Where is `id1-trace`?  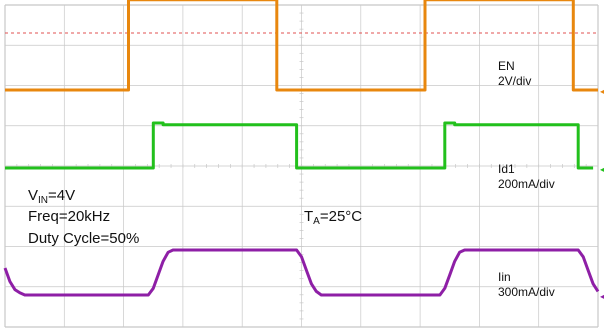 id1-trace is located at coordinates (299, 145).